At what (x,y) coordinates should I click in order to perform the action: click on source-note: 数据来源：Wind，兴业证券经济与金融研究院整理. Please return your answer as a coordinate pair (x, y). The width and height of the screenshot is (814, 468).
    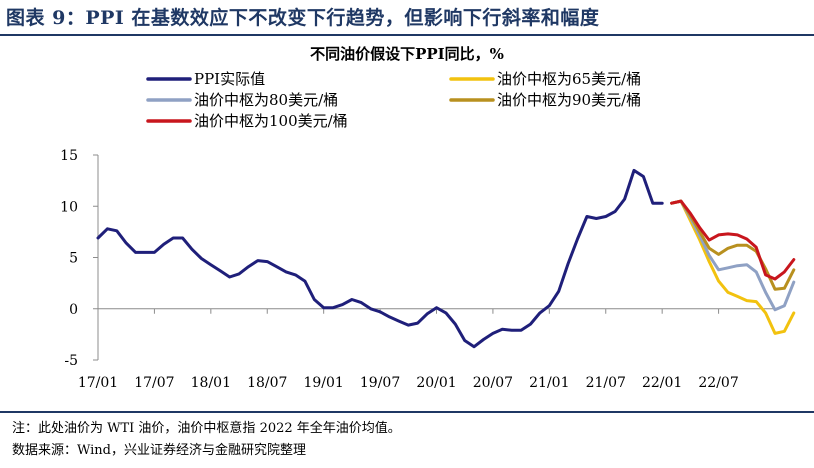
    Looking at the image, I should click on (159, 450).